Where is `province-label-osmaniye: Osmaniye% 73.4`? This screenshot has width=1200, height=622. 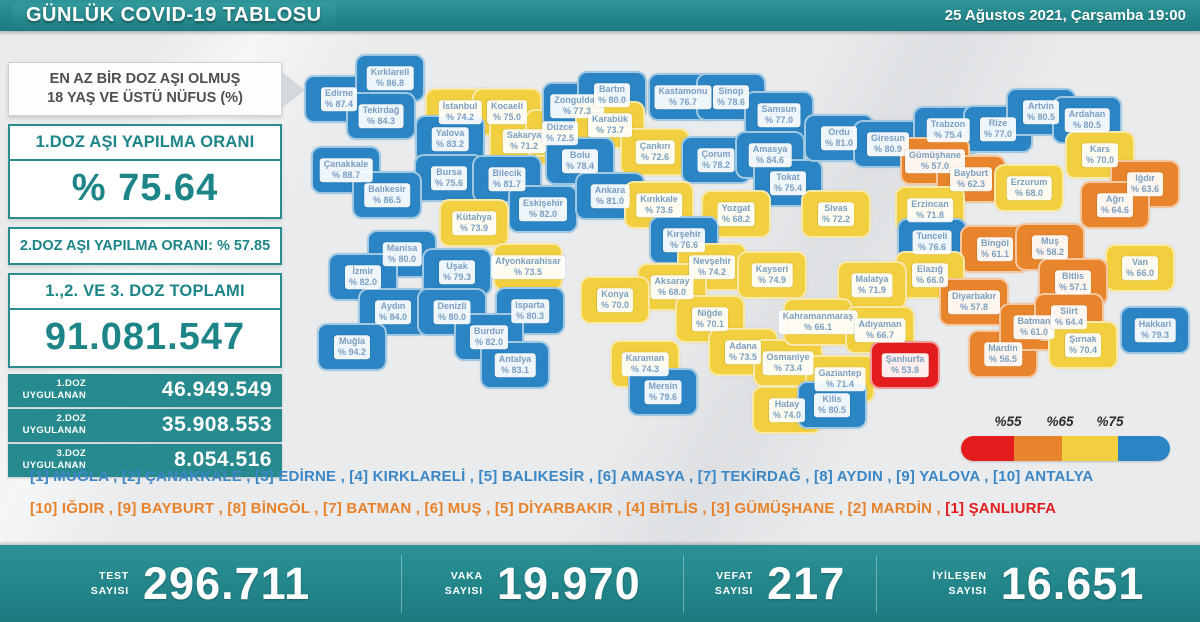 province-label-osmaniye: Osmaniye% 73.4 is located at coordinates (788, 363).